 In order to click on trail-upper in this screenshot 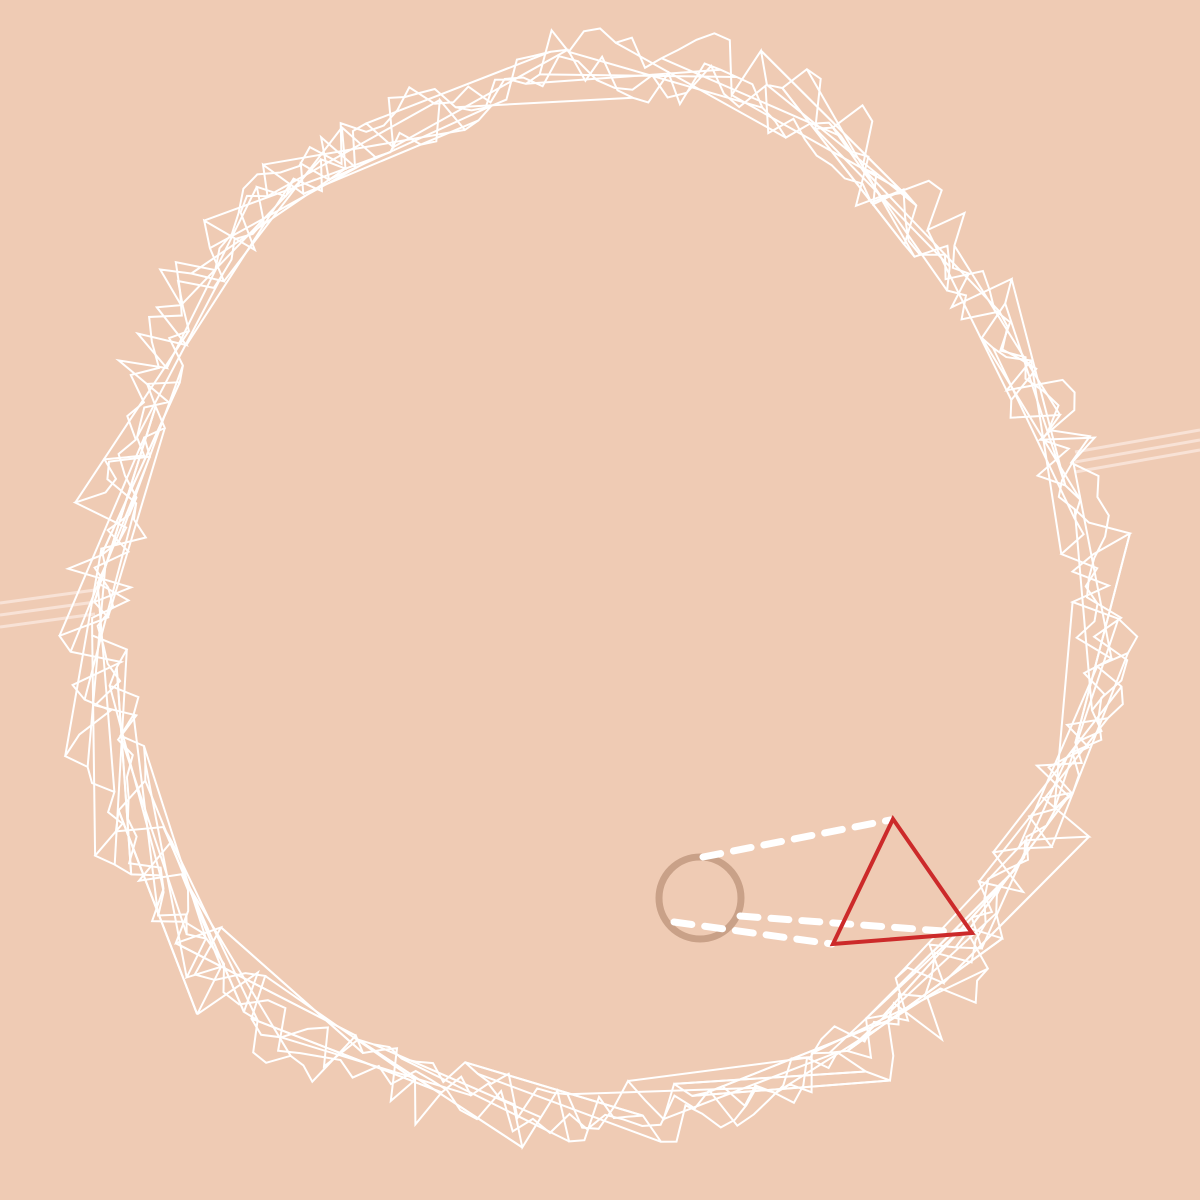, I will do `click(796, 838)`.